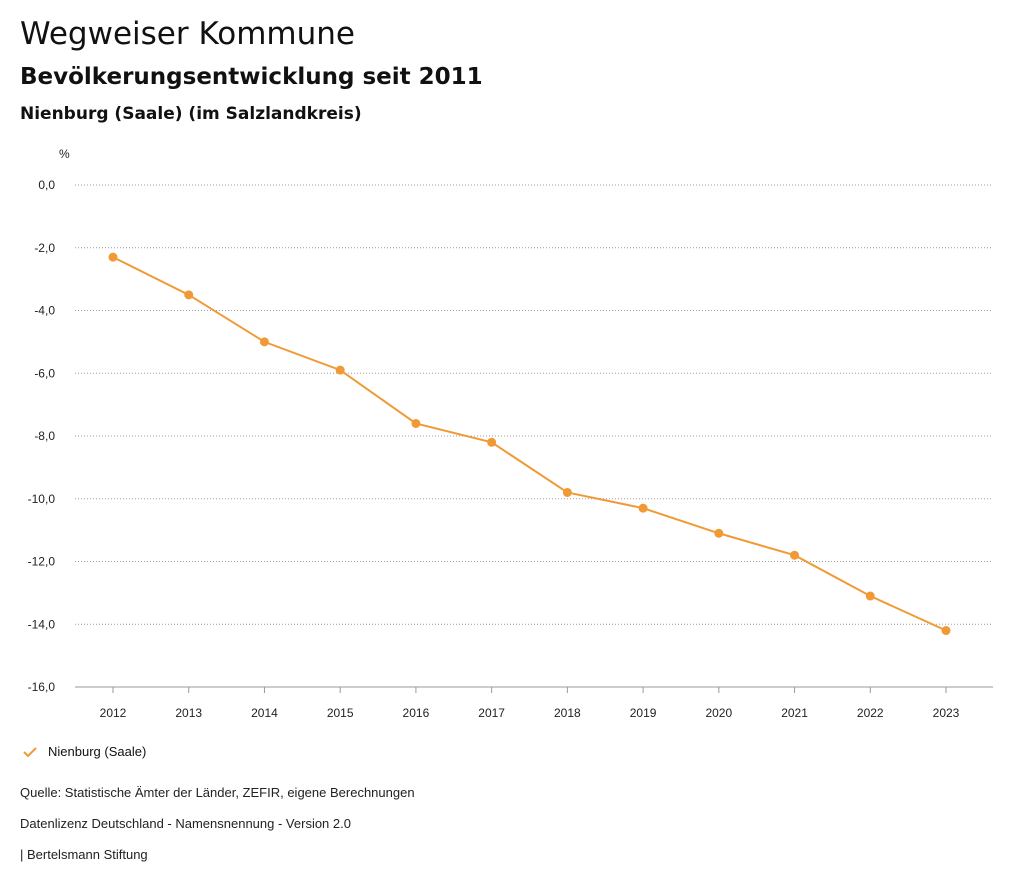  What do you see at coordinates (84, 854) in the screenshot?
I see `publisher-text: | Bertelsmann Stiftung` at bounding box center [84, 854].